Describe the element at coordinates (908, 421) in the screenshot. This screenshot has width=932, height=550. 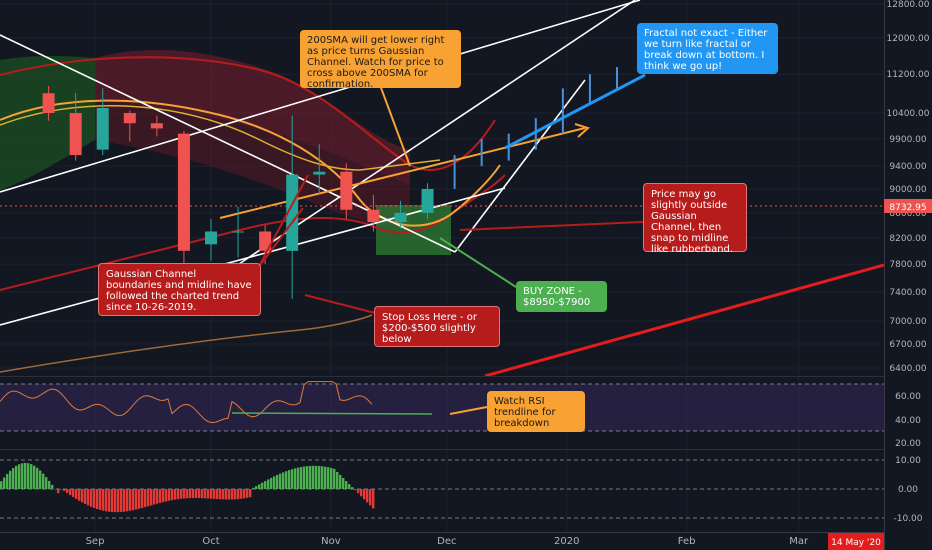
I see `rsi-tick-label: 40.00` at that location.